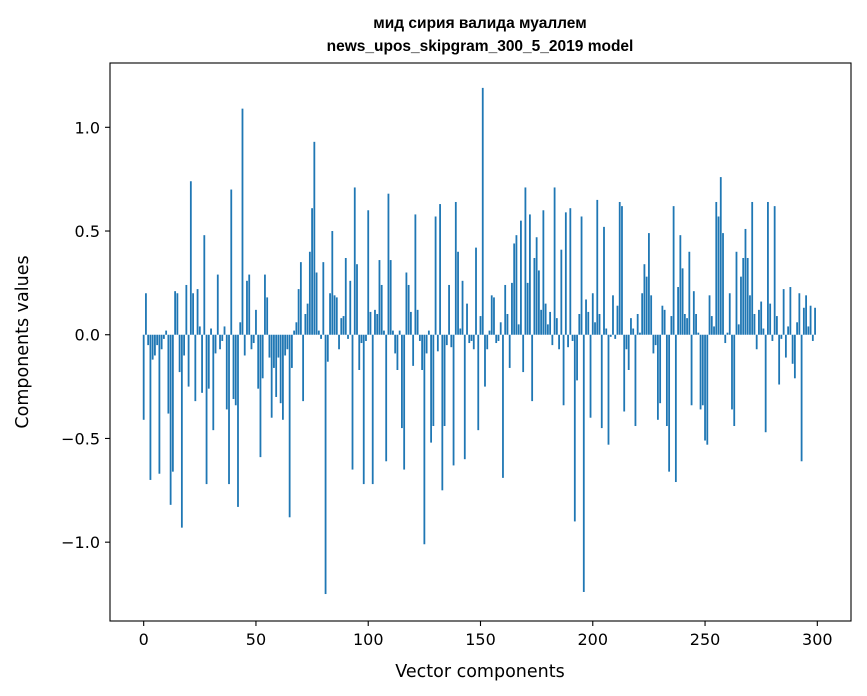 Image resolution: width=867 pixels, height=696 pixels. I want to click on y-tick-label: −1.0, so click(80, 542).